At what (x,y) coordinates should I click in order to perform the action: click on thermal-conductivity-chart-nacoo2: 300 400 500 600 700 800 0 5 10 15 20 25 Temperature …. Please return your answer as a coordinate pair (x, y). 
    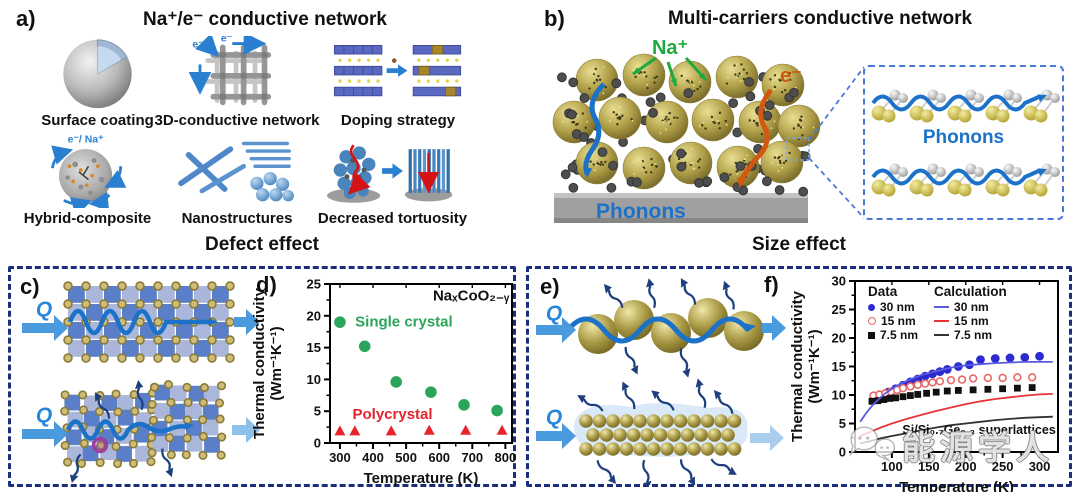
    Looking at the image, I should click on (383, 382).